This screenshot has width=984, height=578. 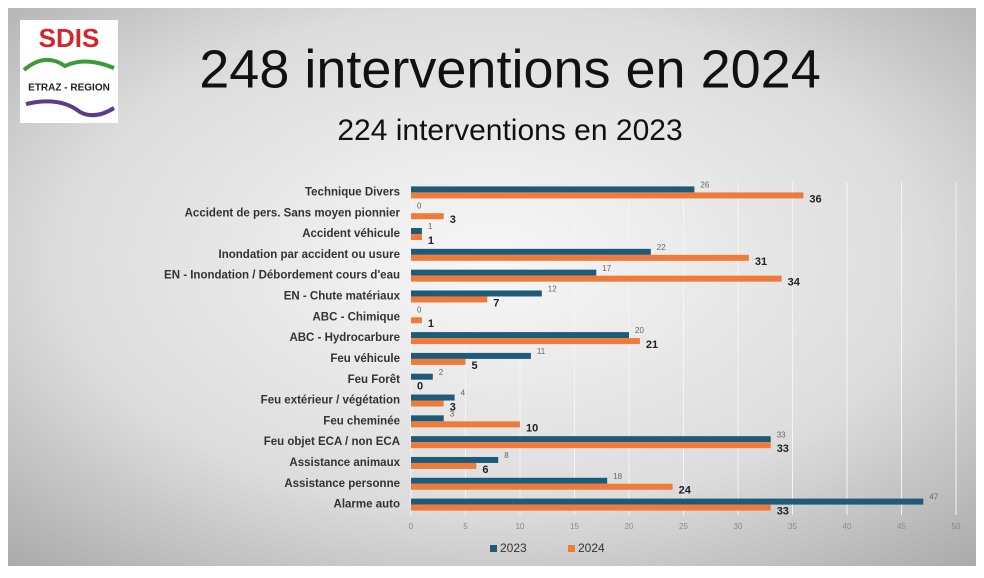 I want to click on y-tick-label: Assistance animaux, so click(x=344, y=463).